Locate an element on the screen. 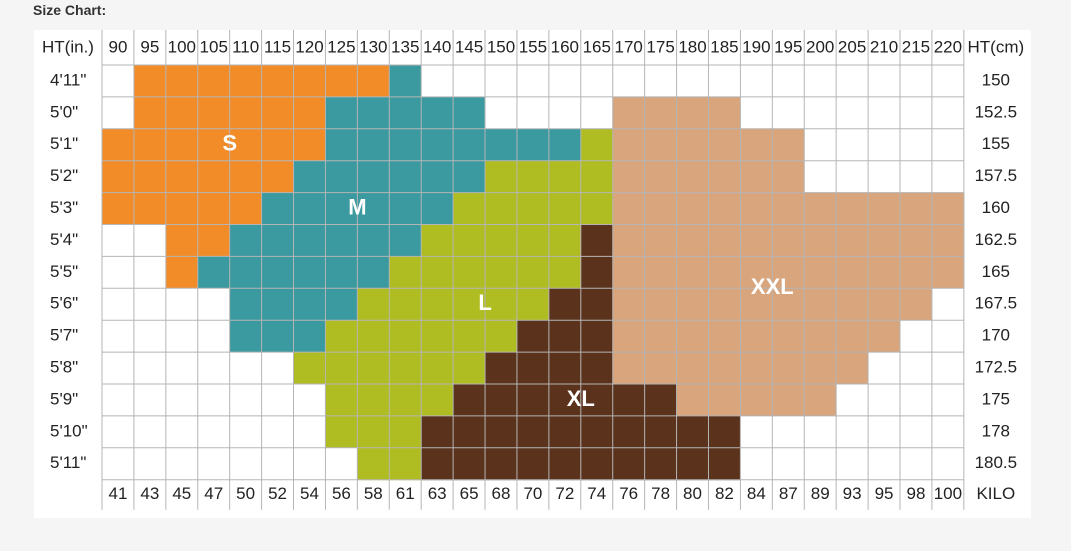 This screenshot has height=551, width=1071. kilo-tick-label: 61 is located at coordinates (405, 493).